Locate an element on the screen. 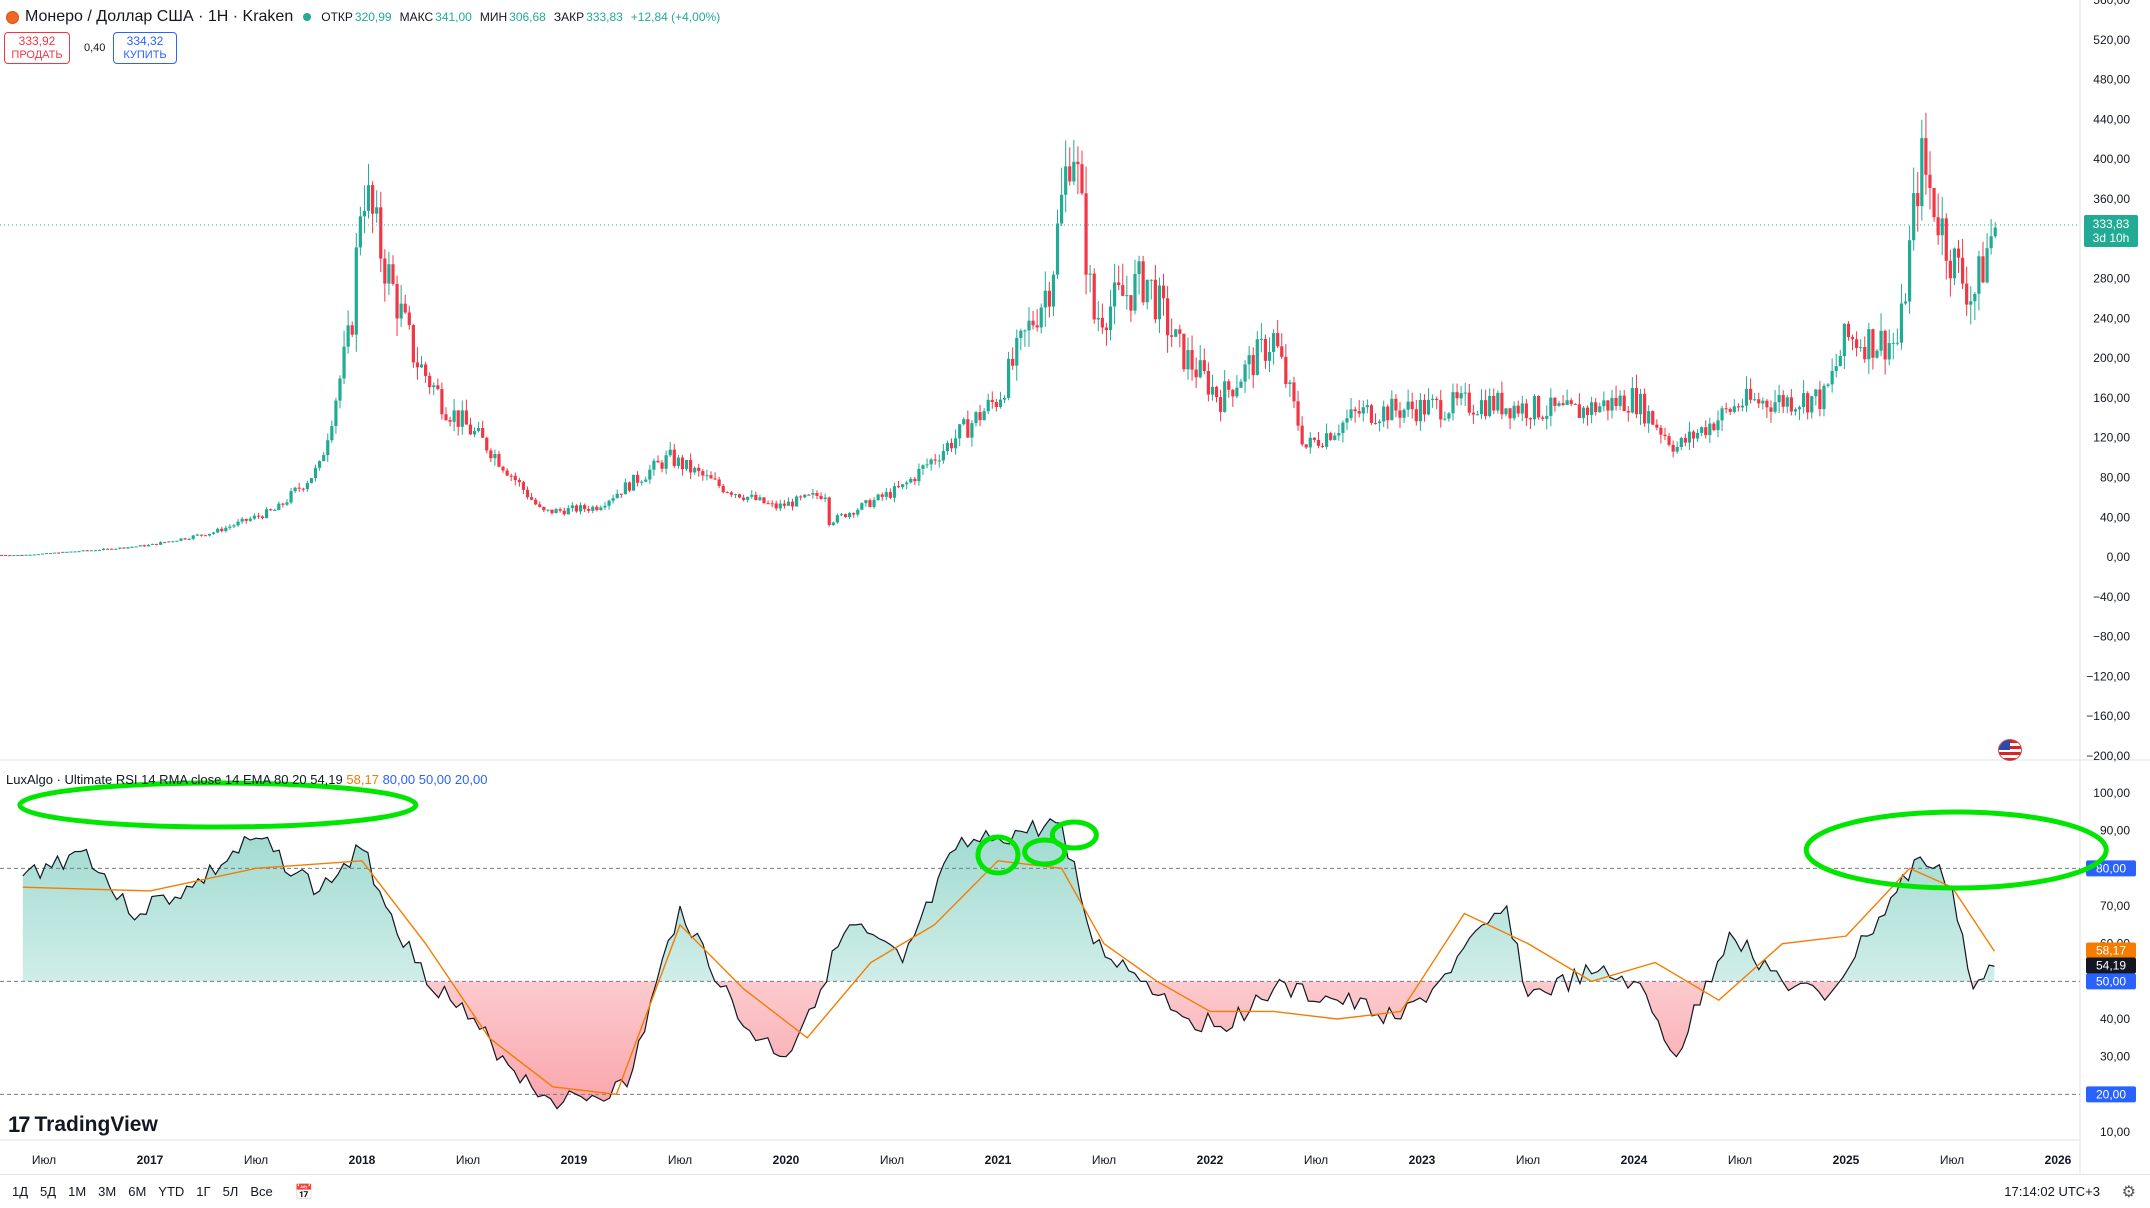  sell-button: 333,92 ПРОДАТЬ is located at coordinates (37, 48).